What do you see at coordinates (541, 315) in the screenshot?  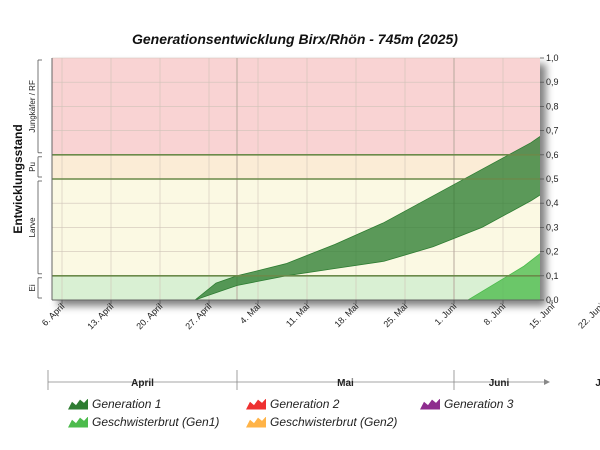 I see `x-tick-label: 15. Juni` at bounding box center [541, 315].